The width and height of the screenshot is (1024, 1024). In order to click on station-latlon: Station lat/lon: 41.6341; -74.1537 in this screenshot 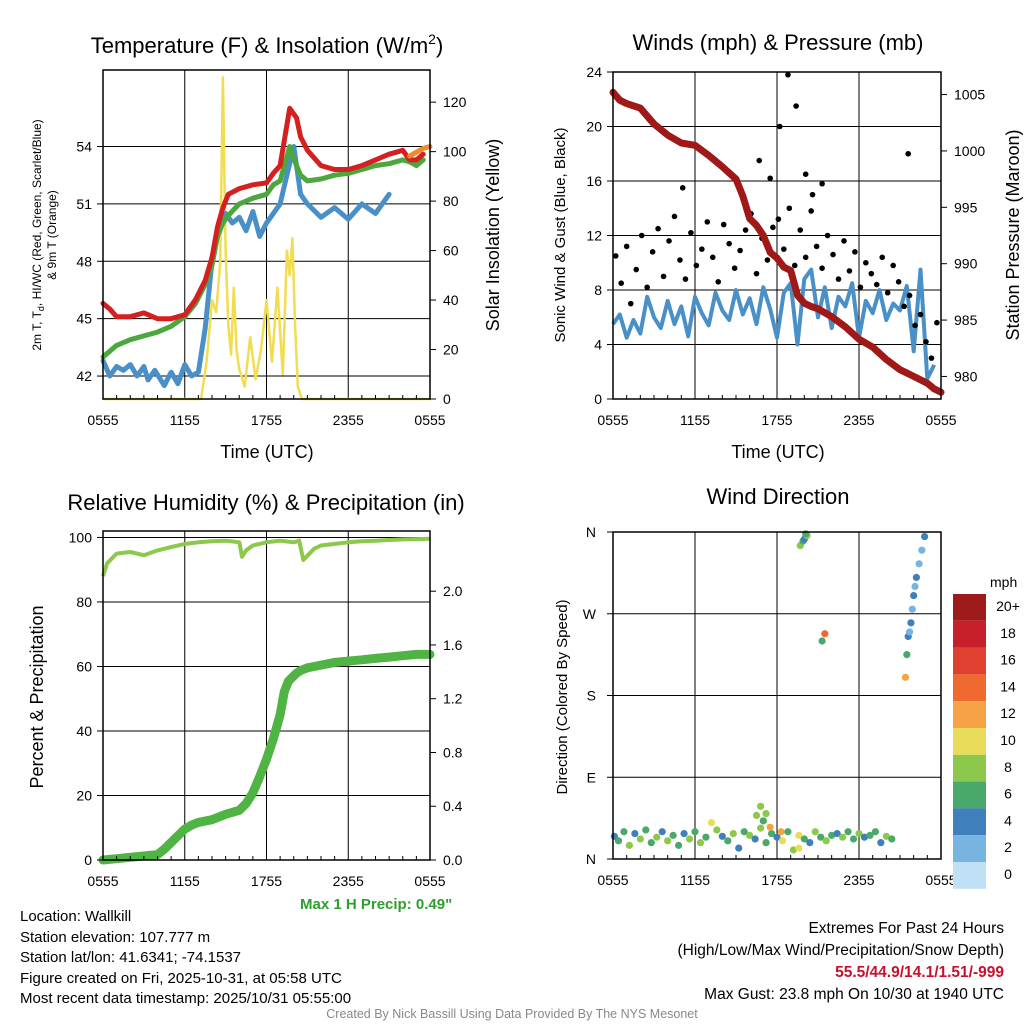, I will do `click(131, 957)`.